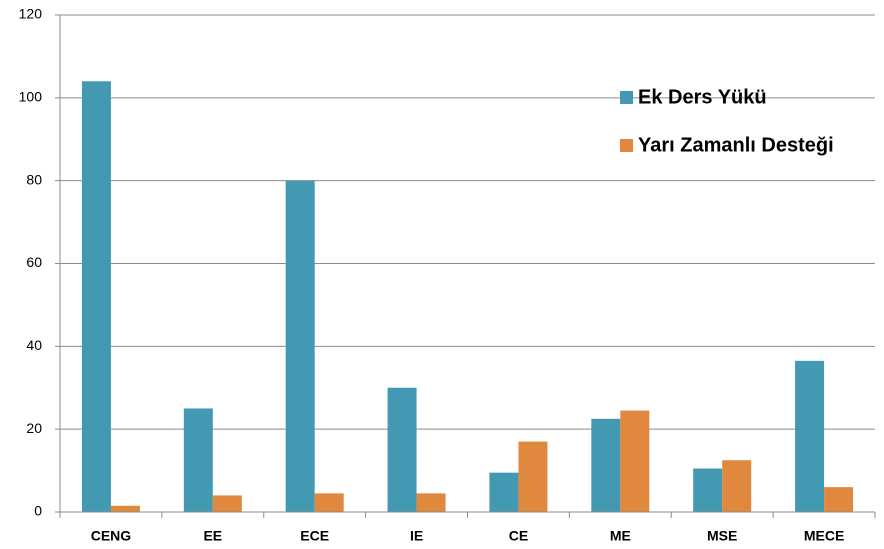  Describe the element at coordinates (736, 145) in the screenshot. I see `legend-label: Yarı Zamanlı Desteği` at that location.